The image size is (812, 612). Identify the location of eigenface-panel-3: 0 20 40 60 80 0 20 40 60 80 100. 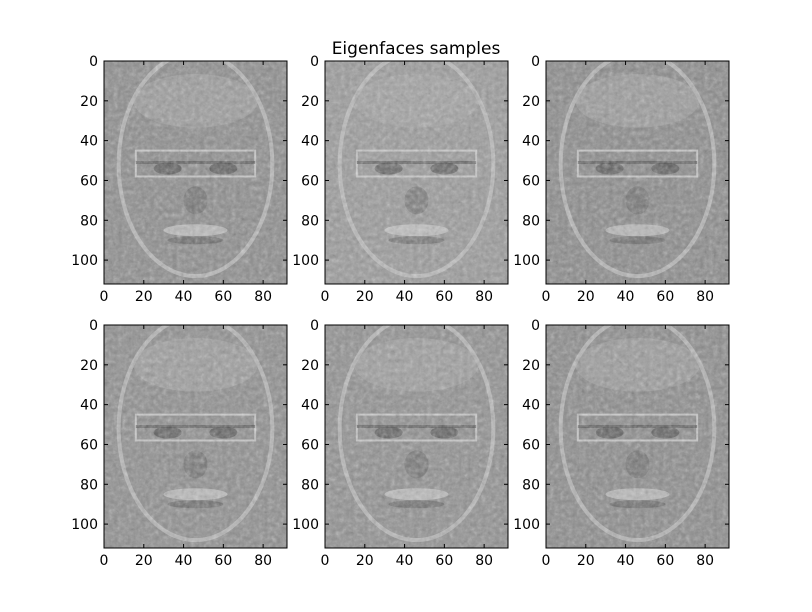
(621, 179).